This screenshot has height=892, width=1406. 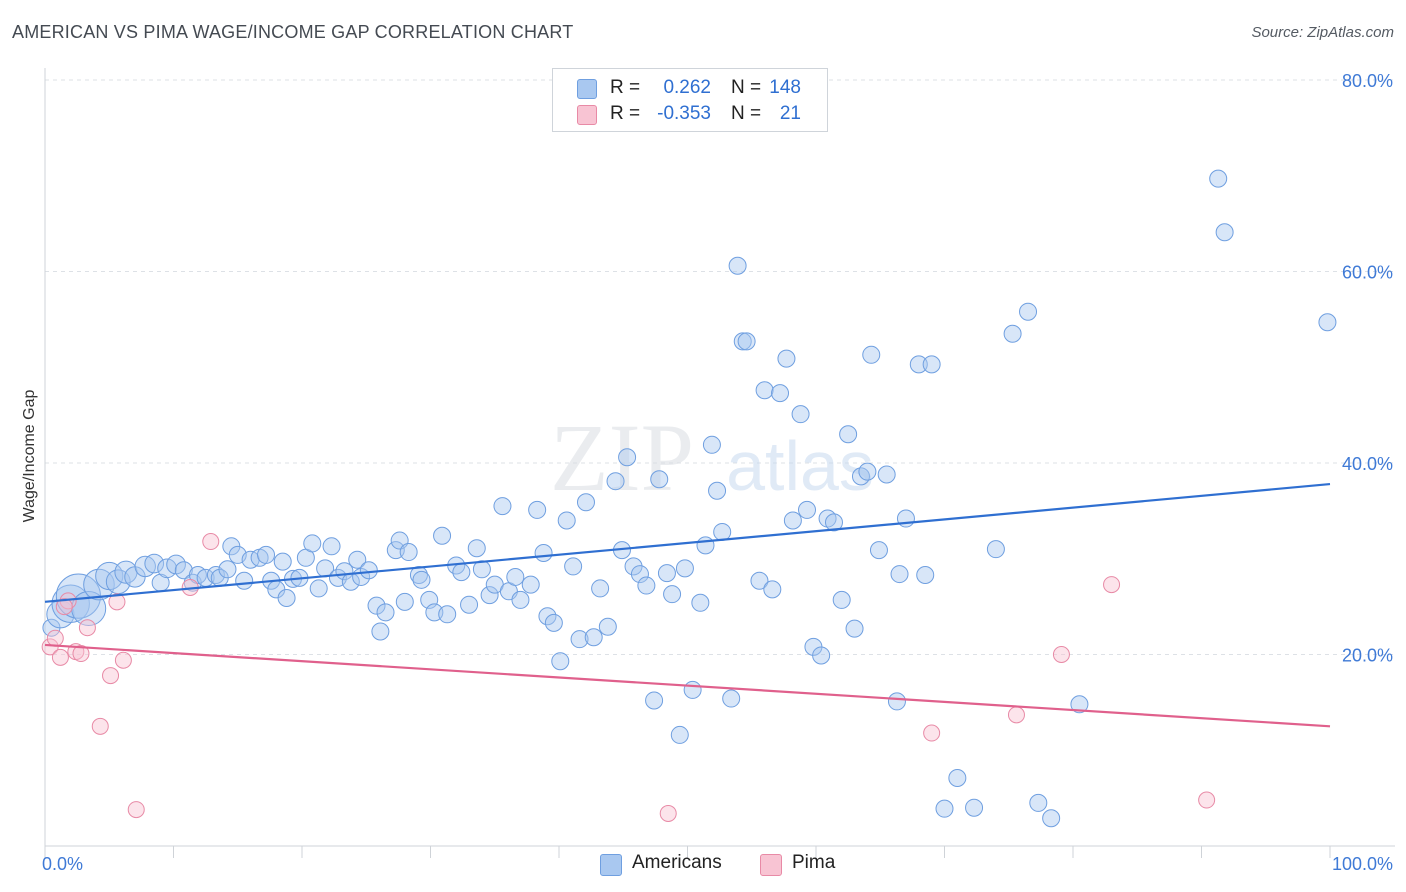 I want to click on watermark-zip: ZIP, so click(x=622, y=457).